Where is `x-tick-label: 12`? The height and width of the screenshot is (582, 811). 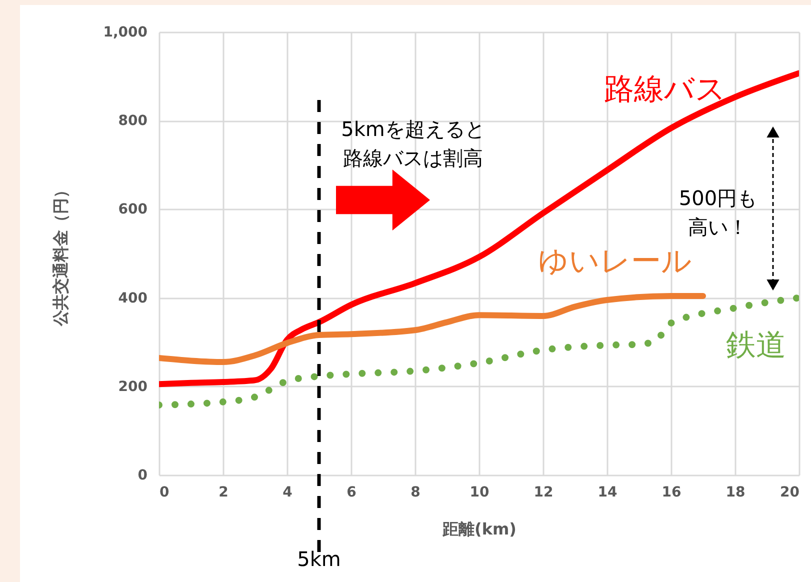
x-tick-label: 12 is located at coordinates (544, 492).